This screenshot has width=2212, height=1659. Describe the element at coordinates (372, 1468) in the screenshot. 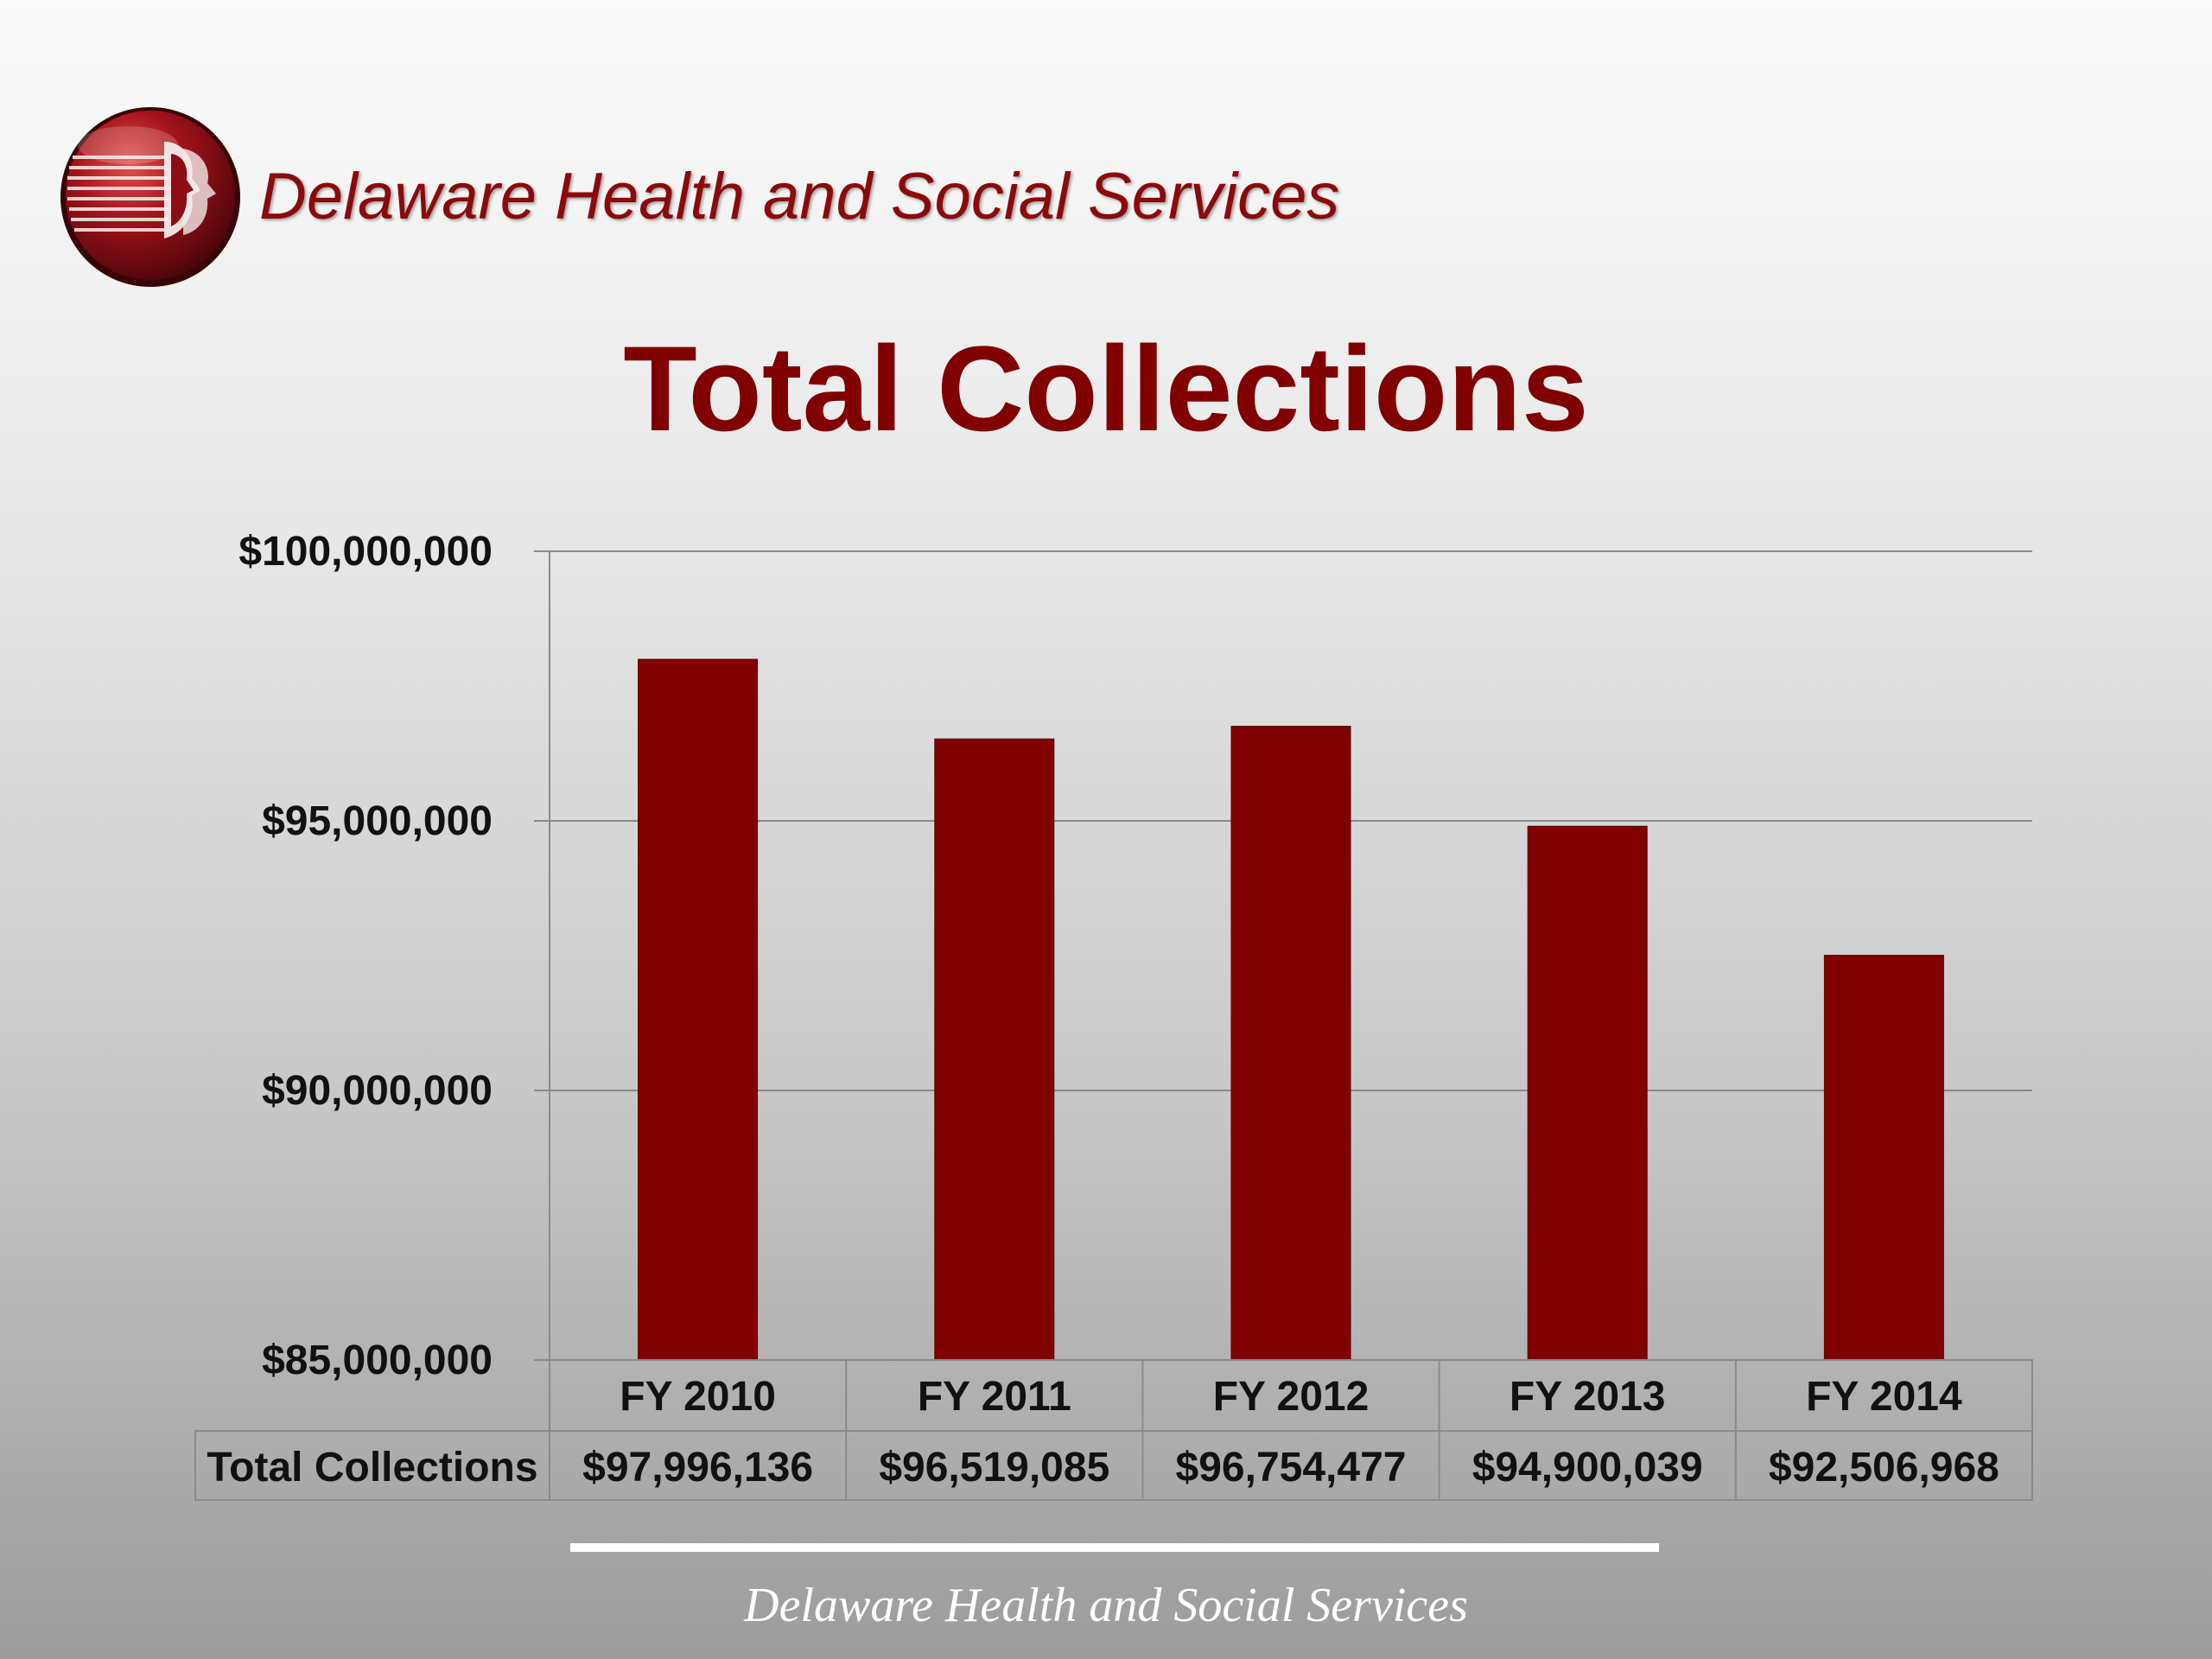

I see `table-row-label: Total Collections` at that location.